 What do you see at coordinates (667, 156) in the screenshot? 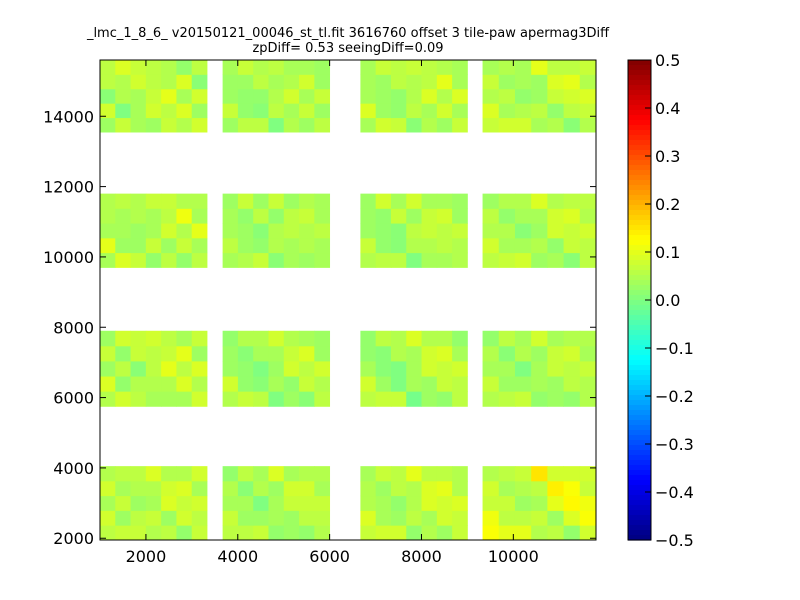
I see `colorbar-tick-label: 0.3` at bounding box center [667, 156].